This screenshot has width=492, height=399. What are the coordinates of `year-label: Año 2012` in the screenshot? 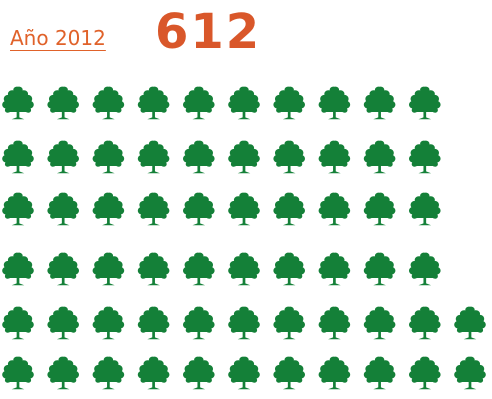 It's located at (58, 38).